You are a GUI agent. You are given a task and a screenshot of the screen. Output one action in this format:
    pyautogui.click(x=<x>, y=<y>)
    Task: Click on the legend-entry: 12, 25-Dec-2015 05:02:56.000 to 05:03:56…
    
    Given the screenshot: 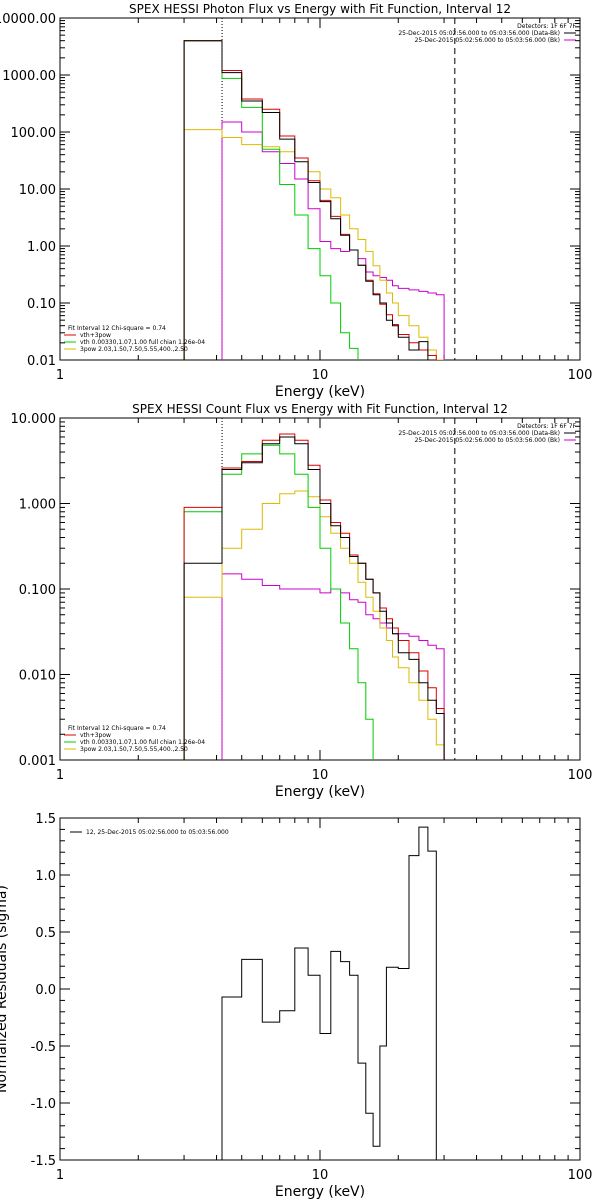 What is the action you would take?
    pyautogui.click(x=157, y=832)
    